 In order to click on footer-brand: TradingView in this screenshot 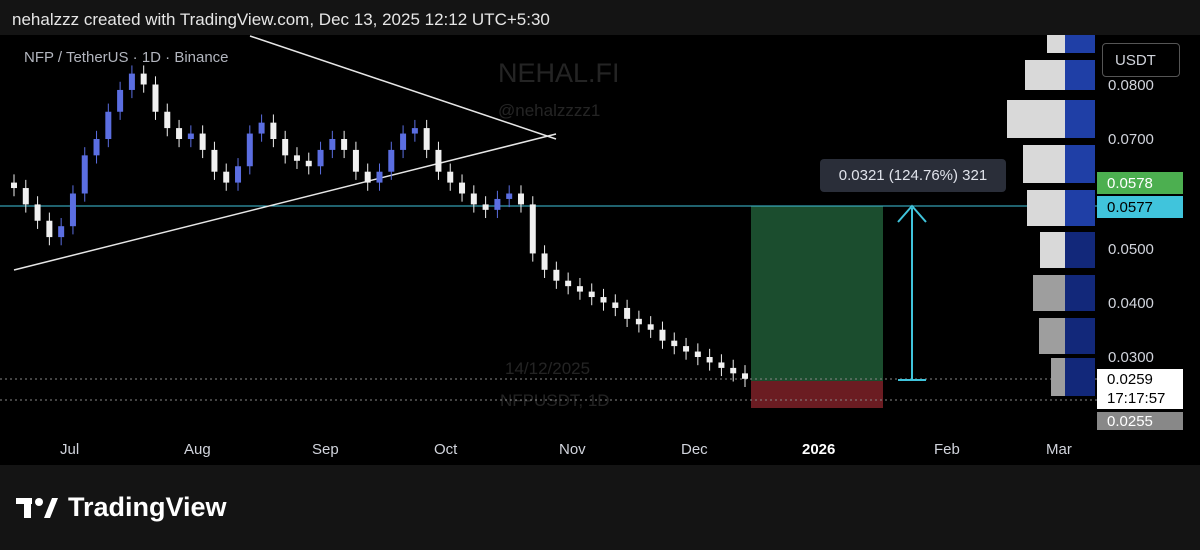, I will do `click(121, 507)`.